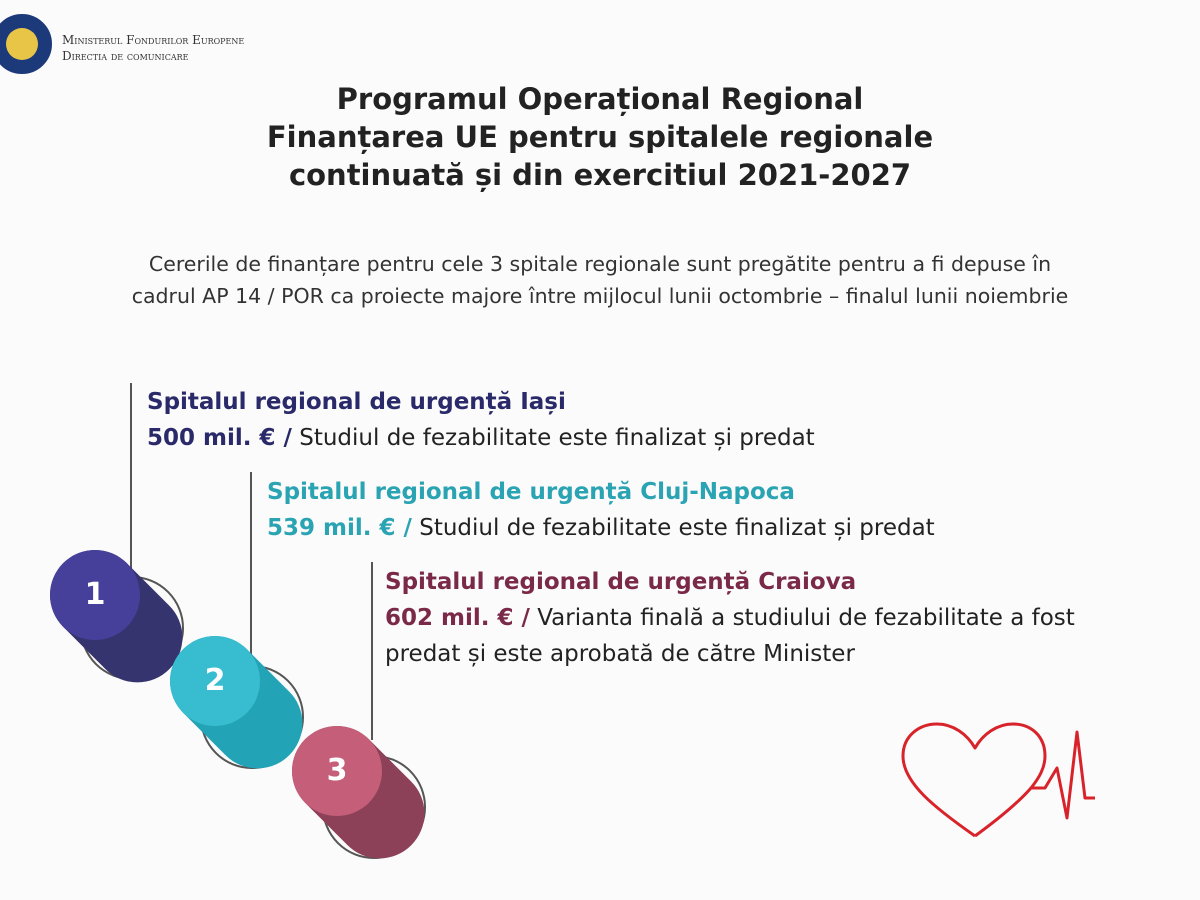  I want to click on hospital-name: Spitalul regional de urgență Cluj-Napoca, so click(531, 492).